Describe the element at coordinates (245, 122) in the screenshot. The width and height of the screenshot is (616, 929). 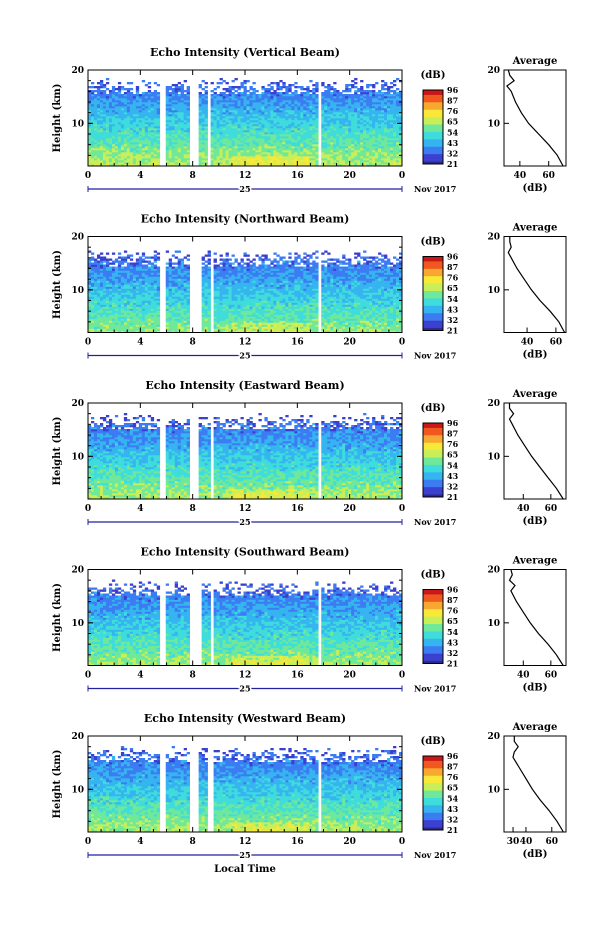
I see `heatmap` at that location.